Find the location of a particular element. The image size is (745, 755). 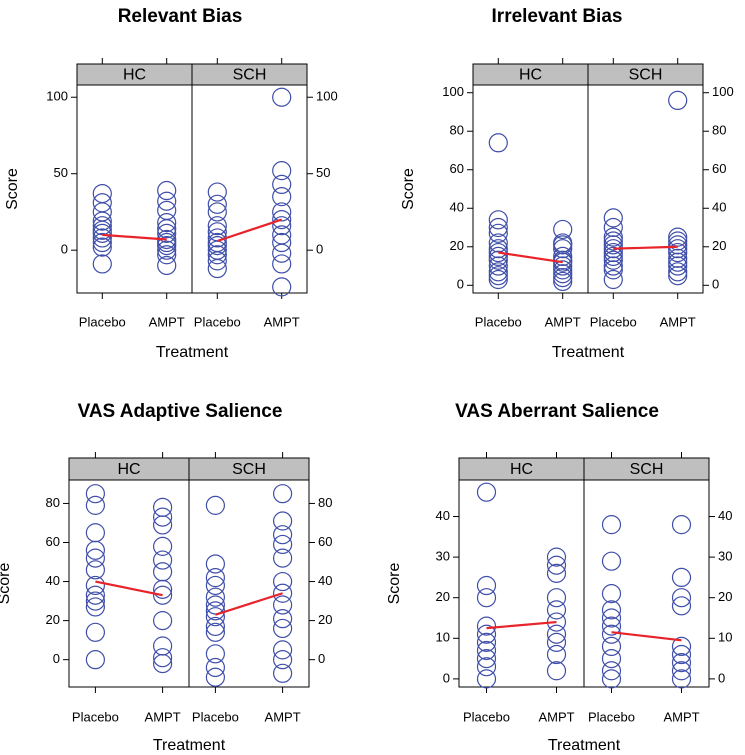

y-tick-label-left: 100 is located at coordinates (453, 91).